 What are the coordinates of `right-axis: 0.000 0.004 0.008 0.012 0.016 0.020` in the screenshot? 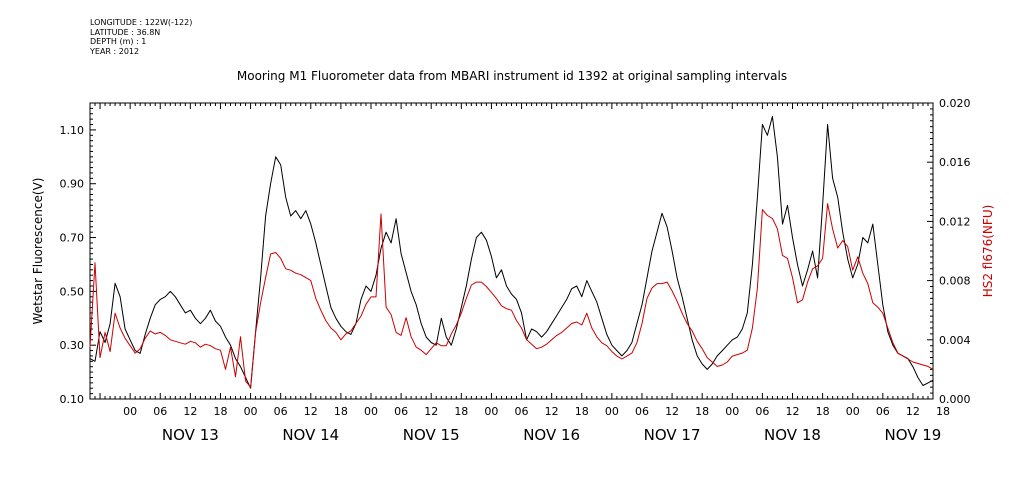 It's located at (949, 251).